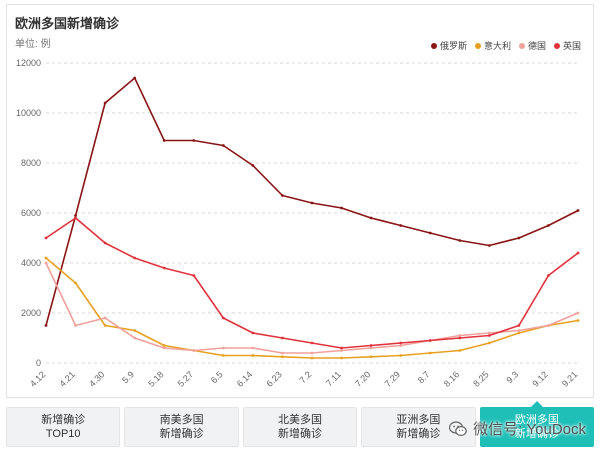 This screenshot has width=600, height=453. I want to click on legend-item-germany: 德国, so click(532, 45).